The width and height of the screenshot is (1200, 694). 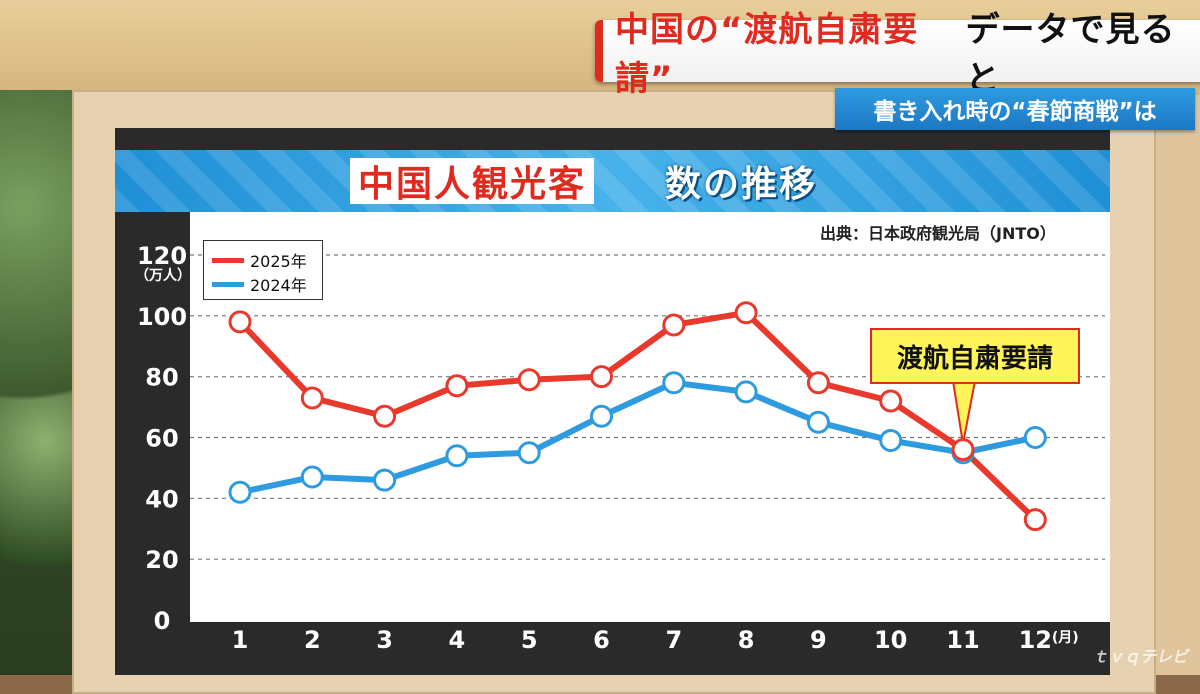 What do you see at coordinates (1139, 656) in the screenshot?
I see `channel-watermark: ｔｖｑテレビ` at bounding box center [1139, 656].